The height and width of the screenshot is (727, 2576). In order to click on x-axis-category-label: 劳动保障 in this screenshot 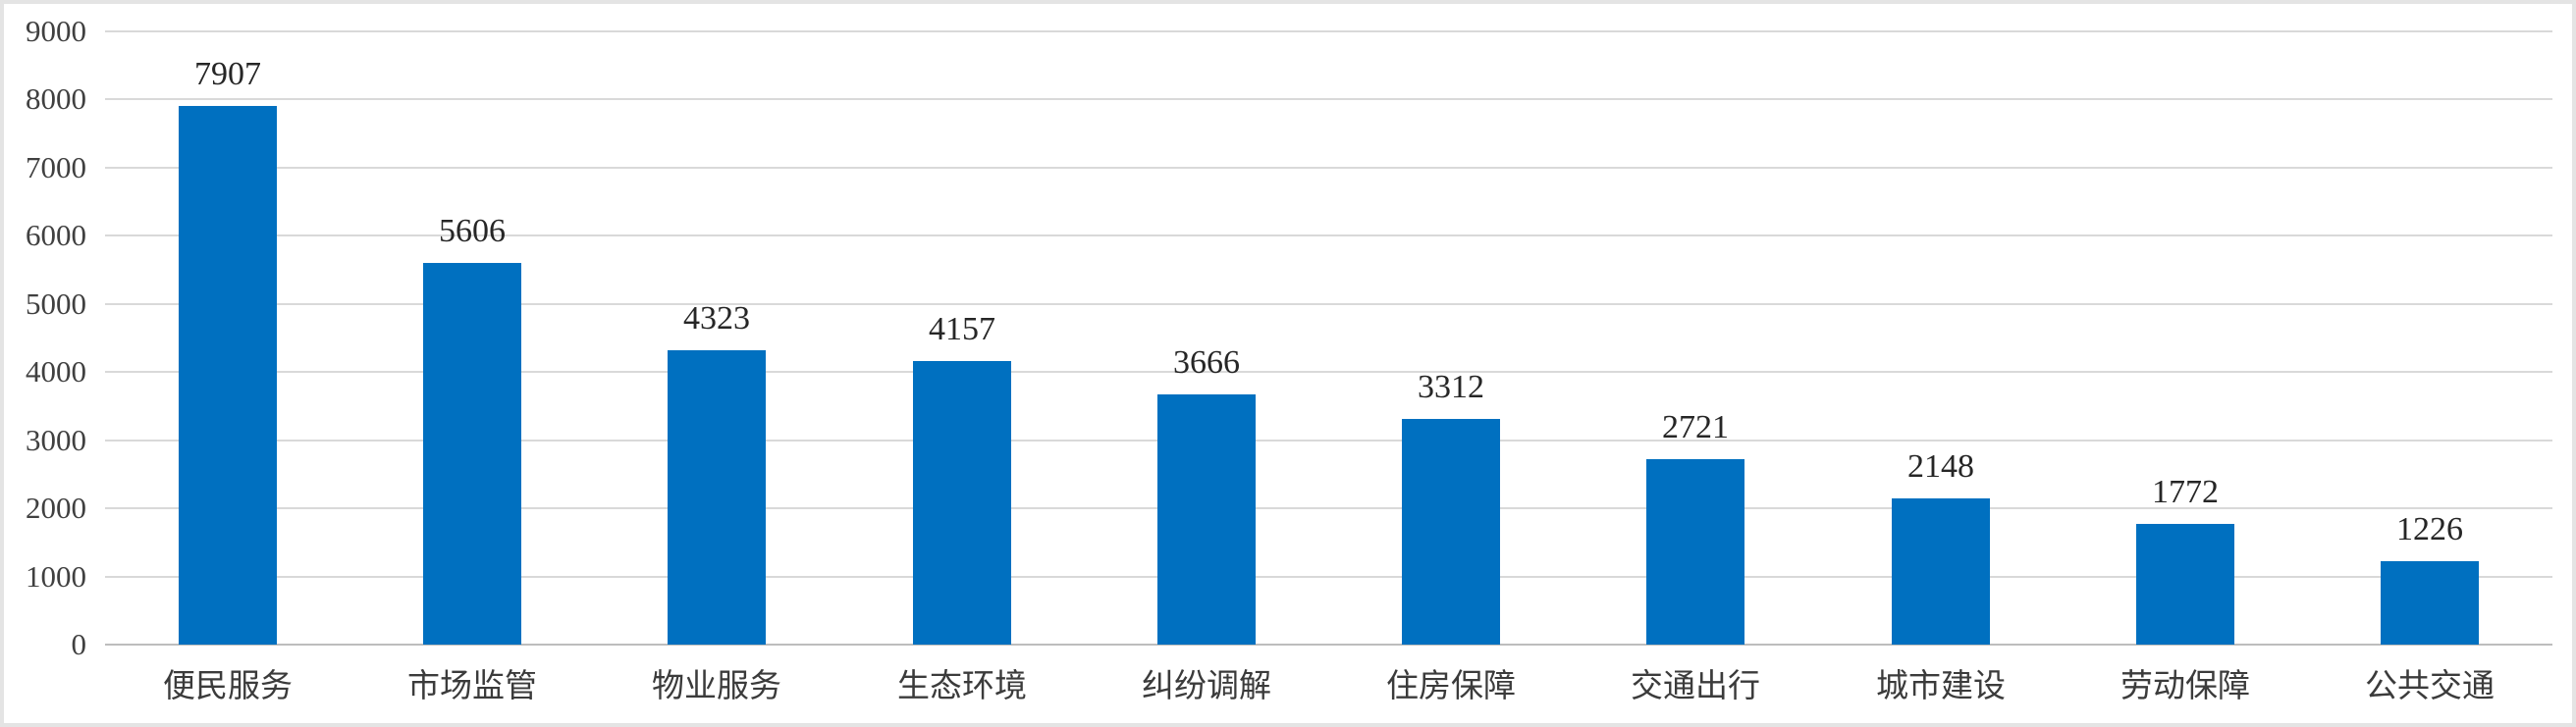, I will do `click(2185, 687)`.